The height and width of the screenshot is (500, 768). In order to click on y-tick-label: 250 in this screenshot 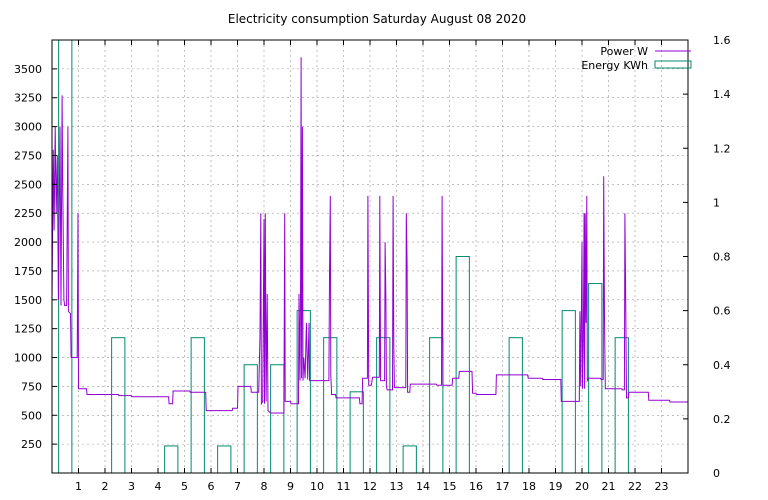, I will do `click(31, 444)`.